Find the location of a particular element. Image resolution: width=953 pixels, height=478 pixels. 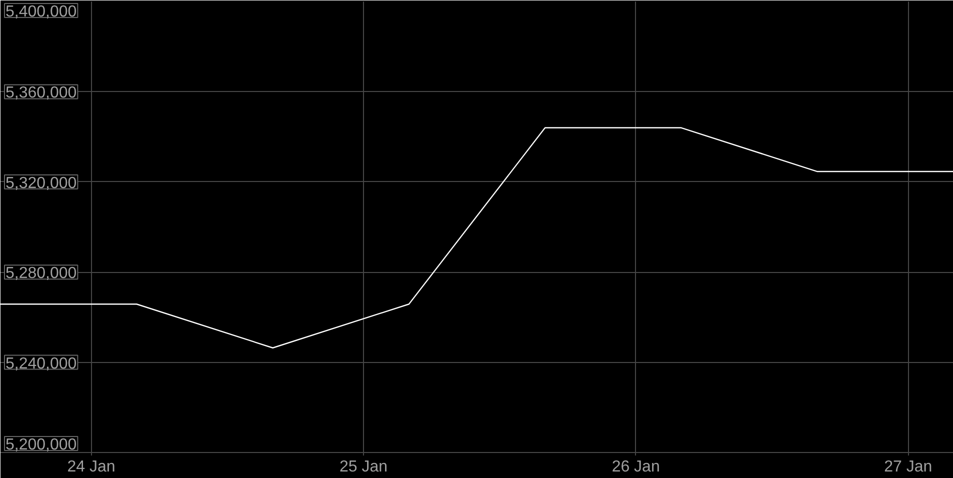

y-tick-label: 5,280,000 is located at coordinates (41, 273).